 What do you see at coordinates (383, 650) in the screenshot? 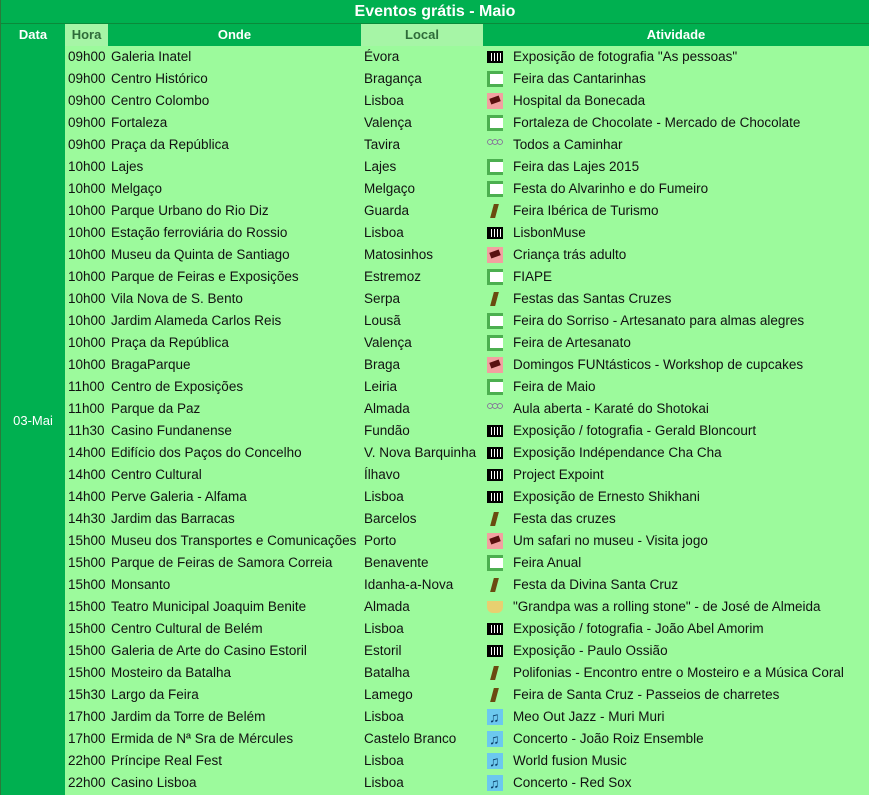
I see `local-cell: Estoril` at bounding box center [383, 650].